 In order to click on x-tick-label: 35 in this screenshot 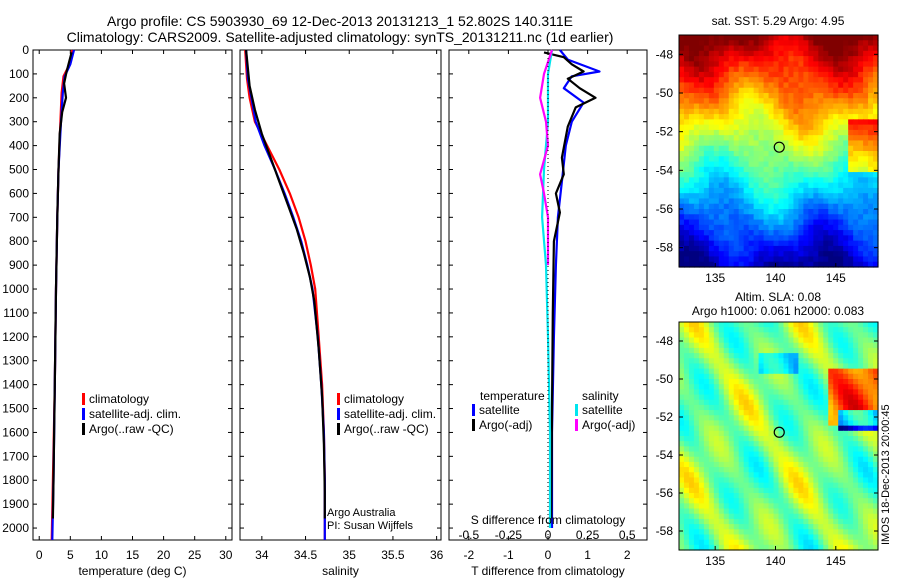, I will do `click(350, 555)`.